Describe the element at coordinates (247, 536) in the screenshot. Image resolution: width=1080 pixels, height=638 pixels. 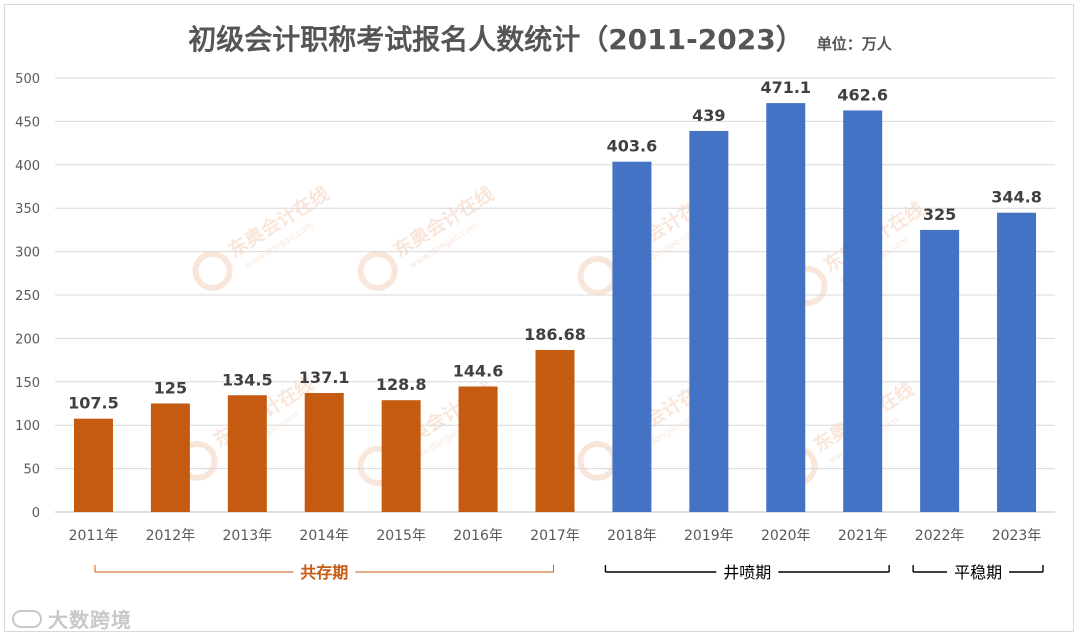
I see `x-tick-label: 2013年` at that location.